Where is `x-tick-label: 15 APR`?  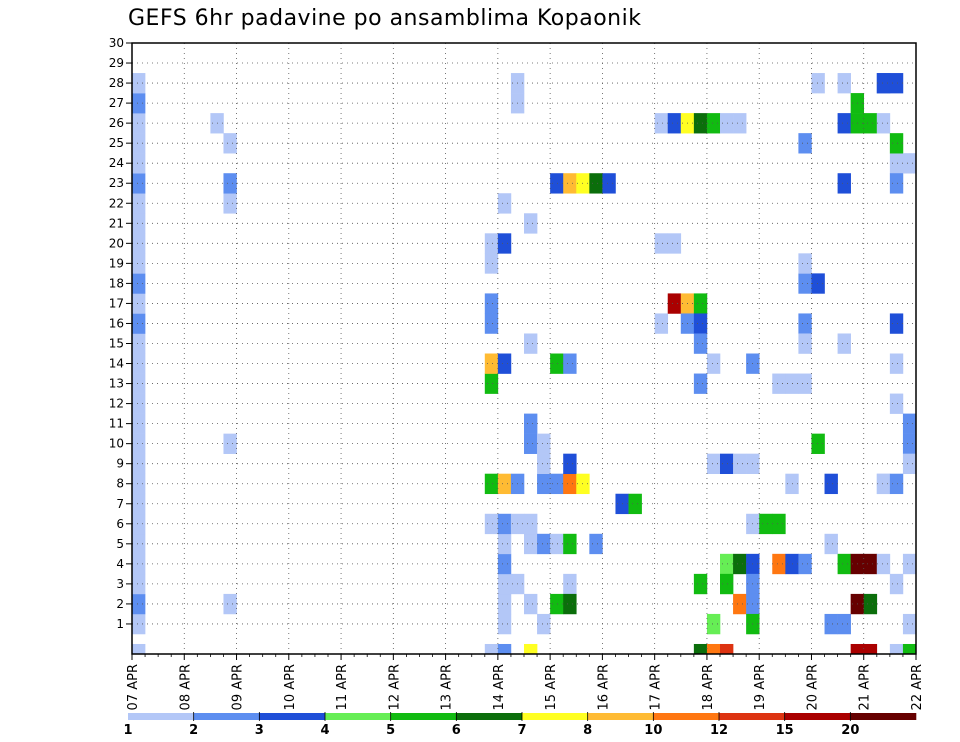 x-tick-label: 15 APR is located at coordinates (551, 687).